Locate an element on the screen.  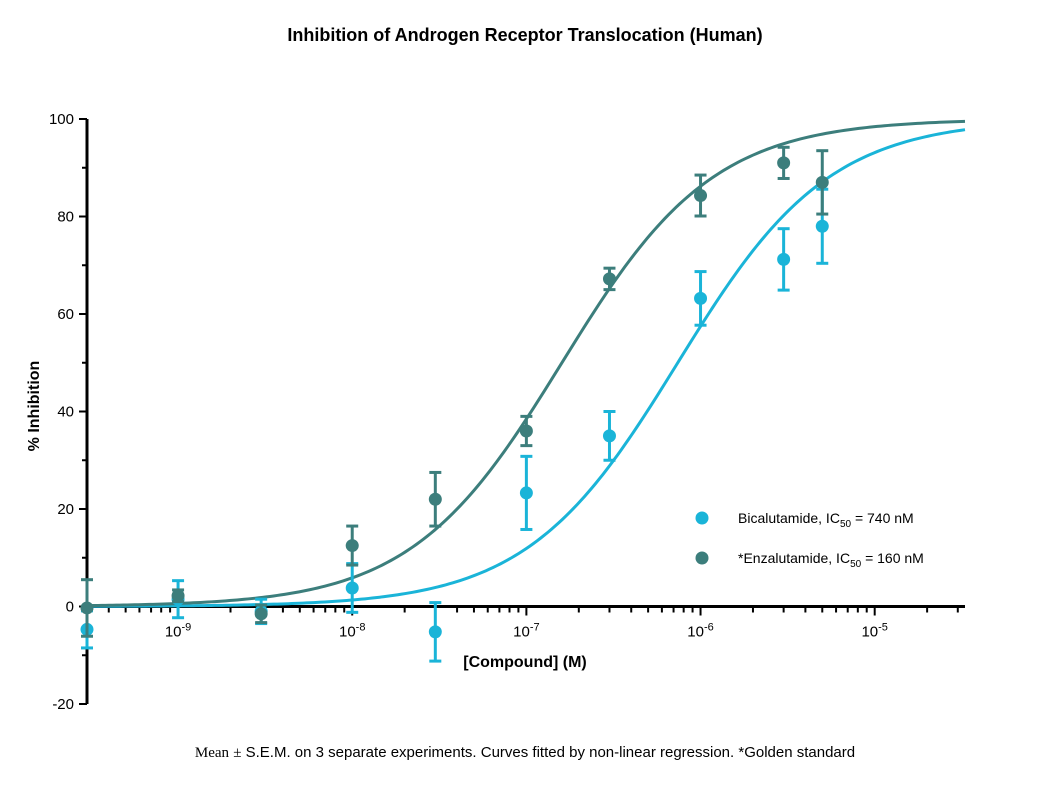
y-axis-label: % Inhibition is located at coordinates (34, 406).